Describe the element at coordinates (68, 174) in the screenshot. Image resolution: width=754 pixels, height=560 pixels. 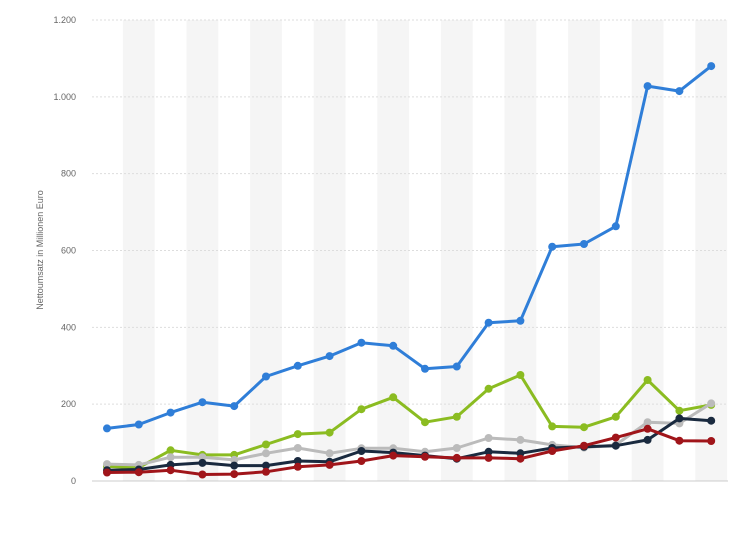
I see `y-tick-label: 800` at that location.